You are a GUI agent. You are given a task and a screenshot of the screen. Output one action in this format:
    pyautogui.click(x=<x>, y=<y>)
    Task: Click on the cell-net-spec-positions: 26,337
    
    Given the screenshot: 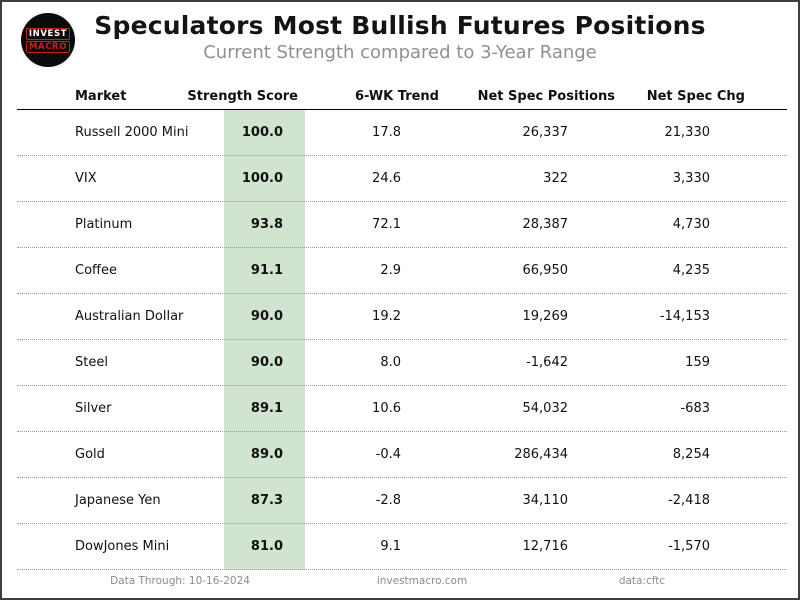 What is the action you would take?
    pyautogui.click(x=545, y=132)
    